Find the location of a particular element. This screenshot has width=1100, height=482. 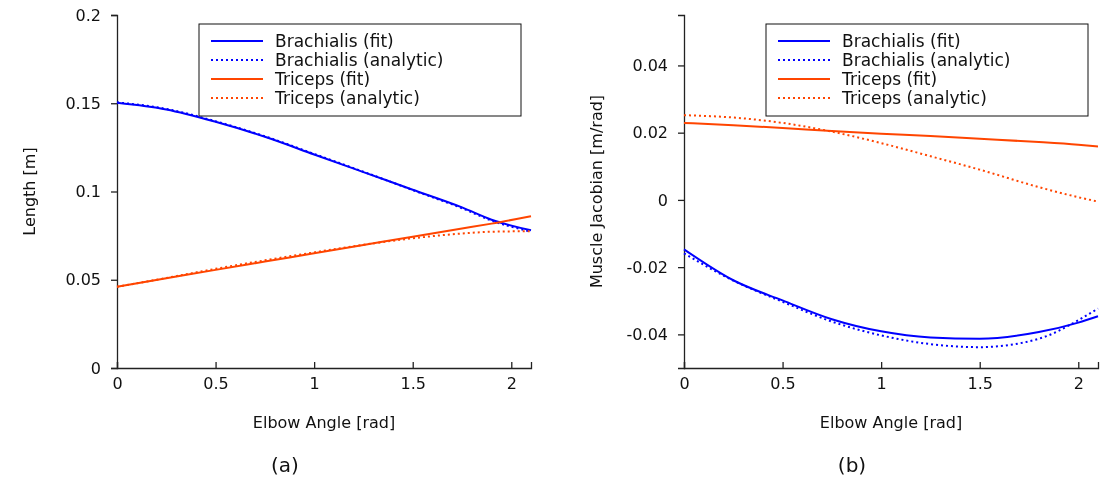

line-series is located at coordinates (891, 158).